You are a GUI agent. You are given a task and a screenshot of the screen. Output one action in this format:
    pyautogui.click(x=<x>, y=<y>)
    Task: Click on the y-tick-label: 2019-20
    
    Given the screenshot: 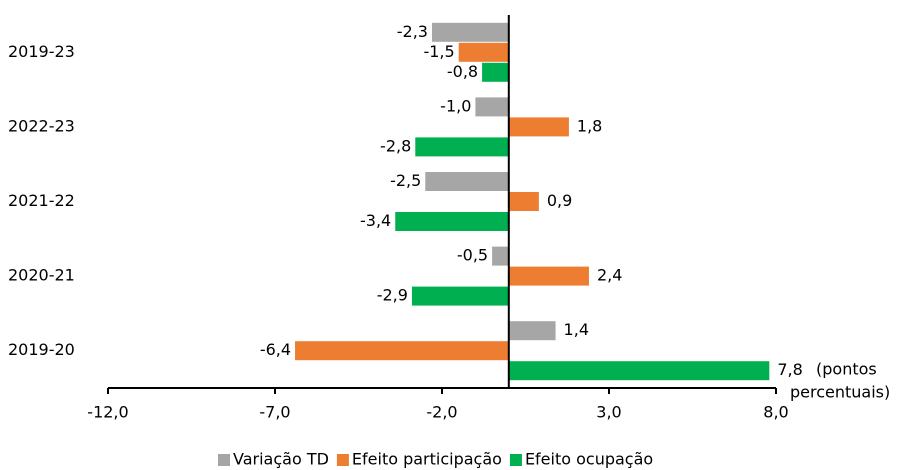 What is the action you would take?
    pyautogui.click(x=41, y=349)
    